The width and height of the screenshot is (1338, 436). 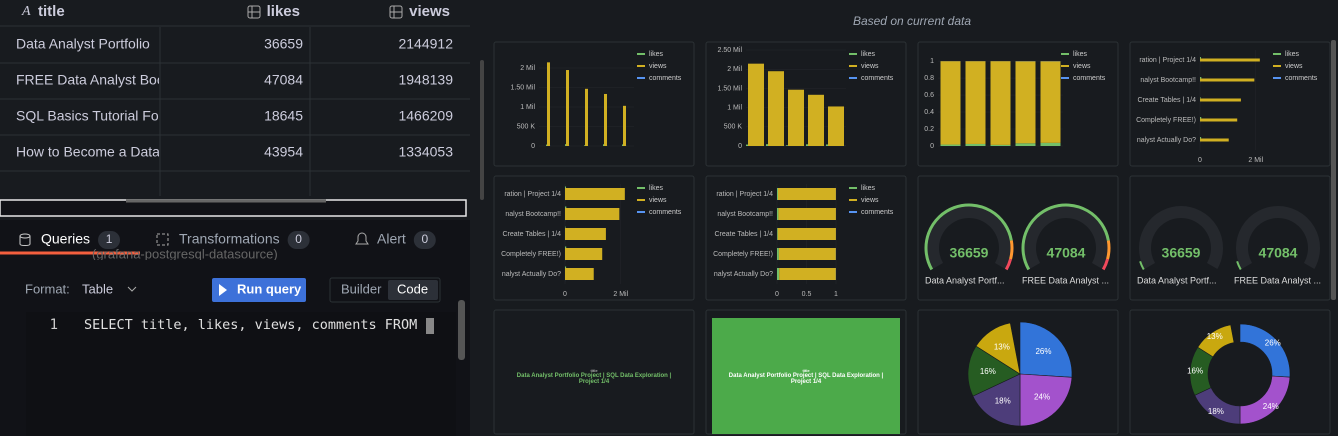 I want to click on mode-toggle, so click(x=385, y=290).